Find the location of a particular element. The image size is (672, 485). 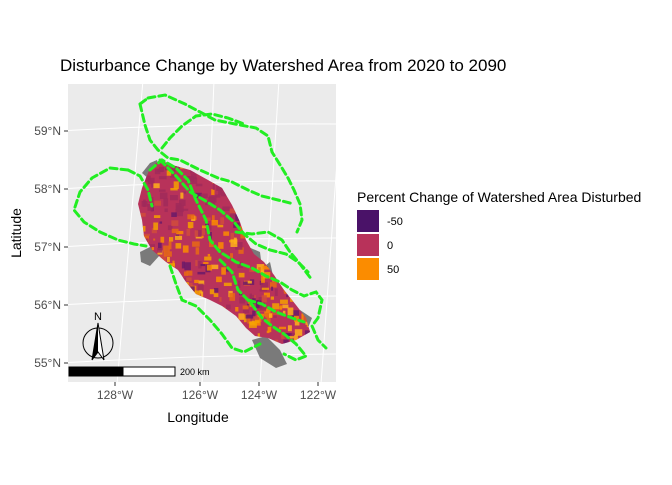

legend-label: 0 is located at coordinates (390, 246).